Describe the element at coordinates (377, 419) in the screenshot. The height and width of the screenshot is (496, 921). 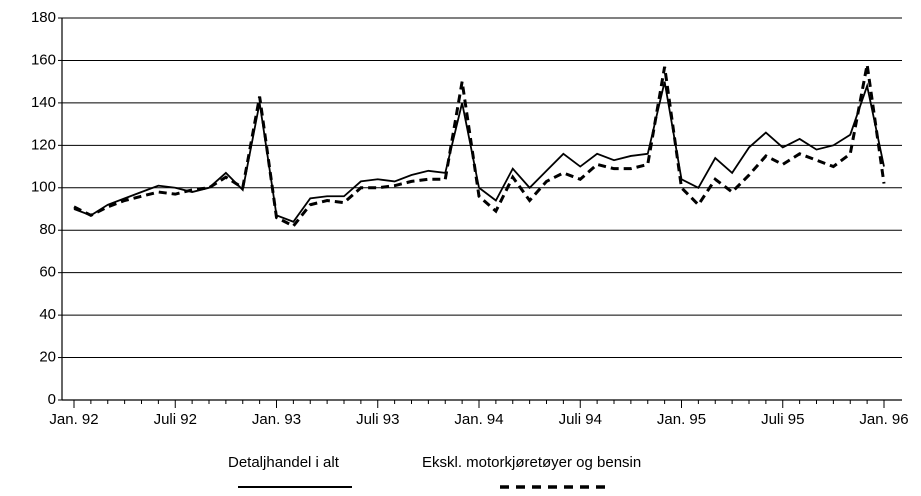
I see `x-tick-label: Juli 93` at that location.